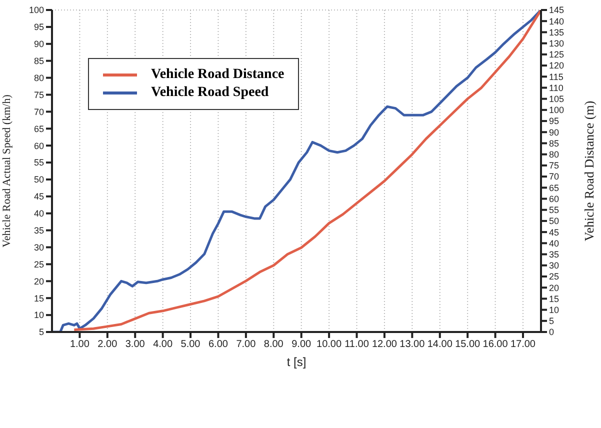 Image resolution: width=601 pixels, height=428 pixels. Describe the element at coordinates (556, 87) in the screenshot. I see `y2-tick-label: 110` at that location.